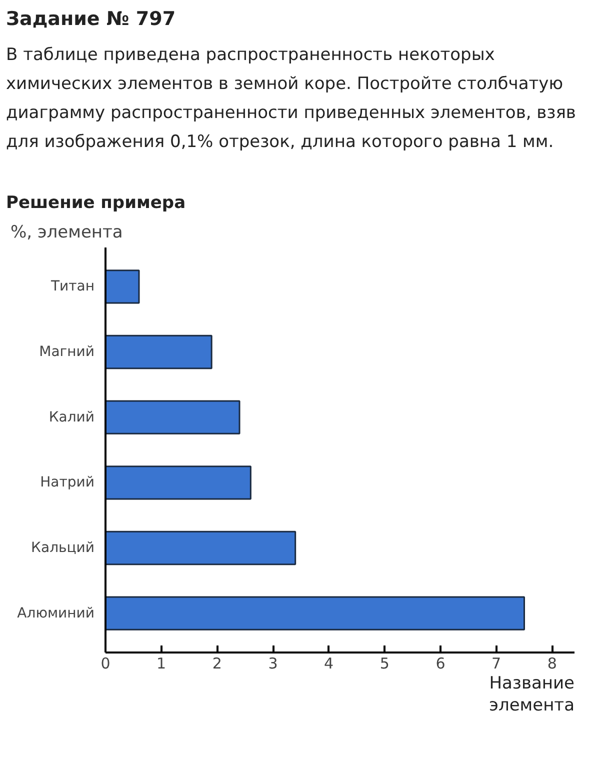 This screenshot has width=600, height=766. What do you see at coordinates (532, 694) in the screenshot?
I see `x-axis-title: Название элемента` at bounding box center [532, 694].